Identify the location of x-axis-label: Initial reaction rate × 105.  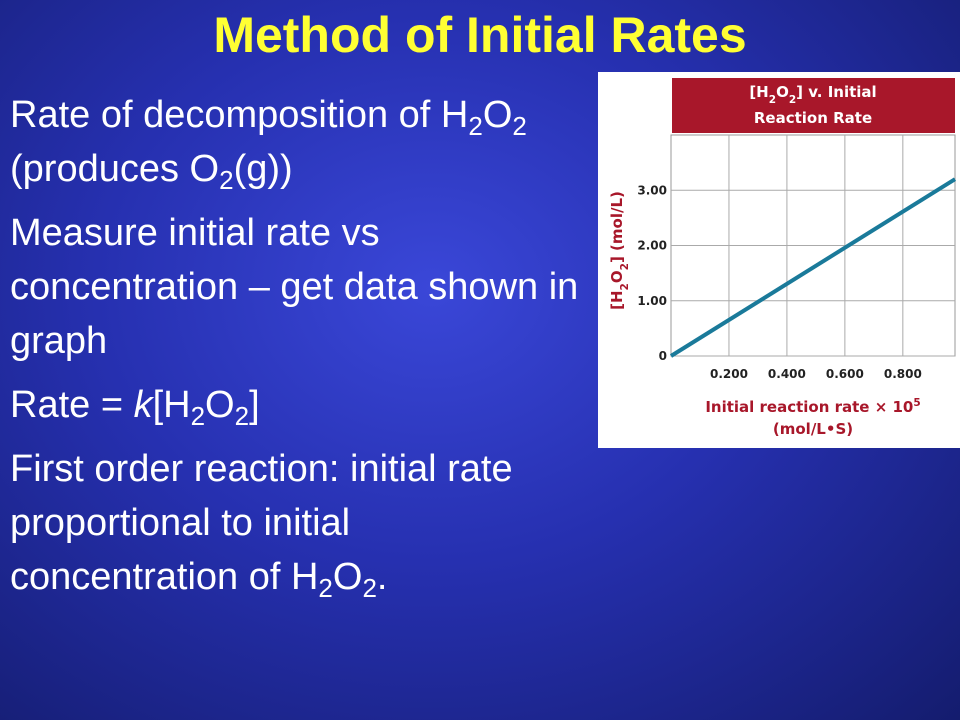
(812, 406).